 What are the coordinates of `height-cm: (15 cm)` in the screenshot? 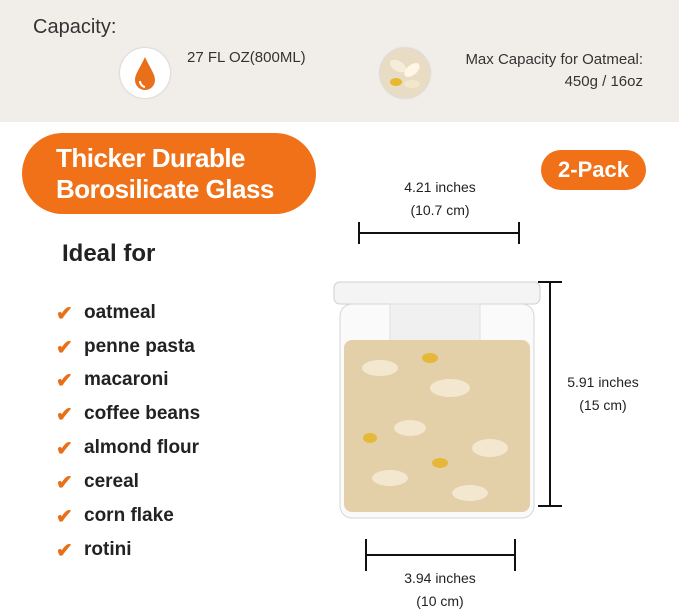 It's located at (603, 405).